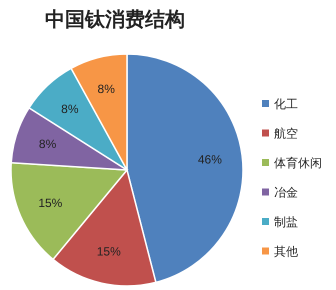 The width and height of the screenshot is (336, 290). Describe the element at coordinates (286, 251) in the screenshot. I see `legend-label: 其他` at that location.